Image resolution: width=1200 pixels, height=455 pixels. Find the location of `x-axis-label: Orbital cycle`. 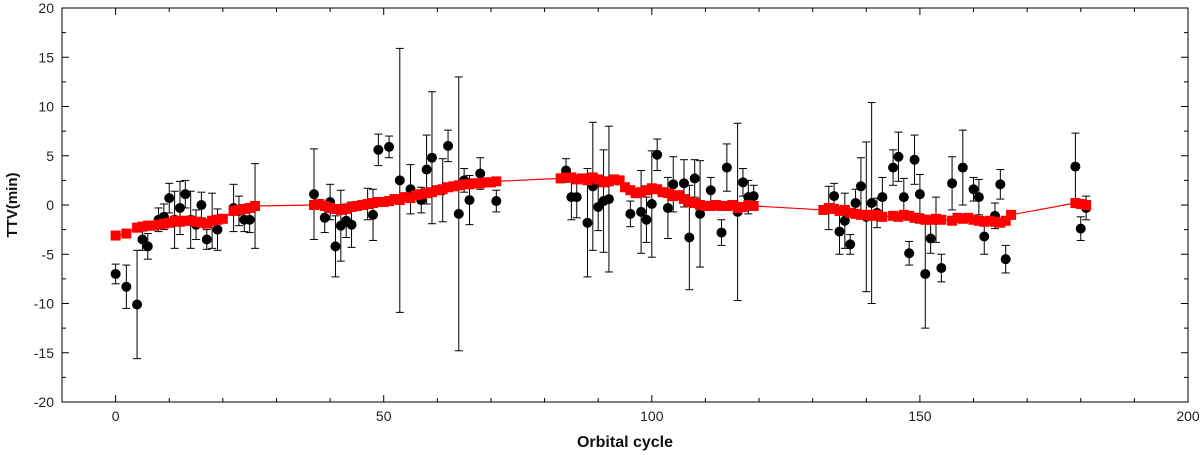

x-axis-label: Orbital cycle is located at coordinates (625, 442).